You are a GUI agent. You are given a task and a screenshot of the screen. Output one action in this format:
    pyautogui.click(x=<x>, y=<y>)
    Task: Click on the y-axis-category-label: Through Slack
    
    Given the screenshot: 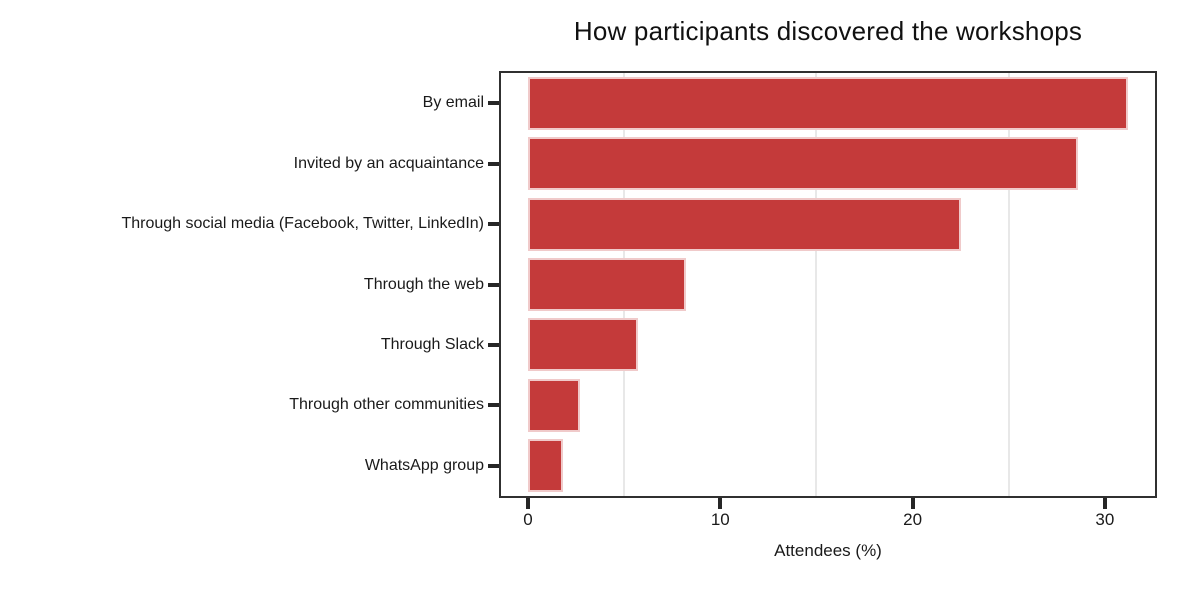 What is the action you would take?
    pyautogui.click(x=432, y=344)
    